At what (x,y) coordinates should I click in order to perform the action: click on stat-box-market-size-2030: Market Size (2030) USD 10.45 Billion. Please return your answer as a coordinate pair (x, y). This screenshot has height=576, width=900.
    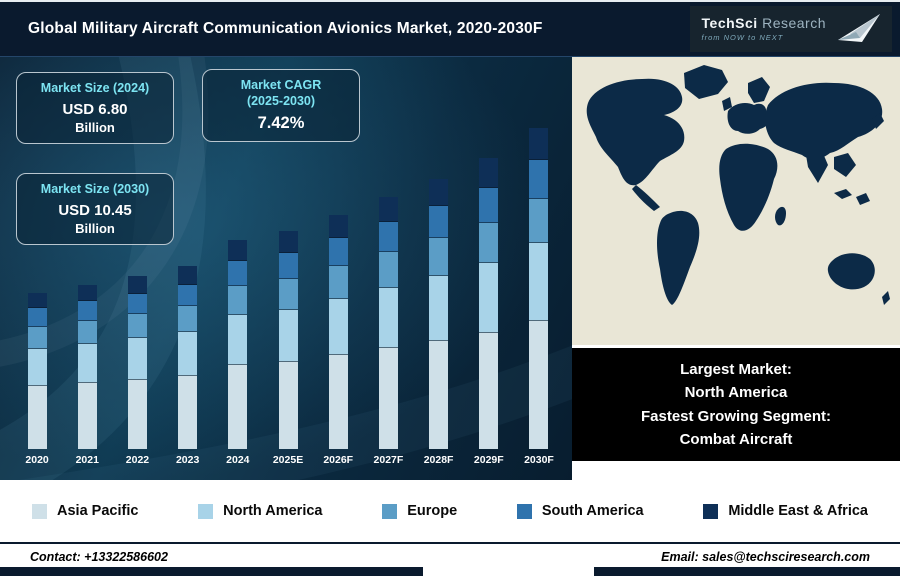
    Looking at the image, I should click on (95, 209).